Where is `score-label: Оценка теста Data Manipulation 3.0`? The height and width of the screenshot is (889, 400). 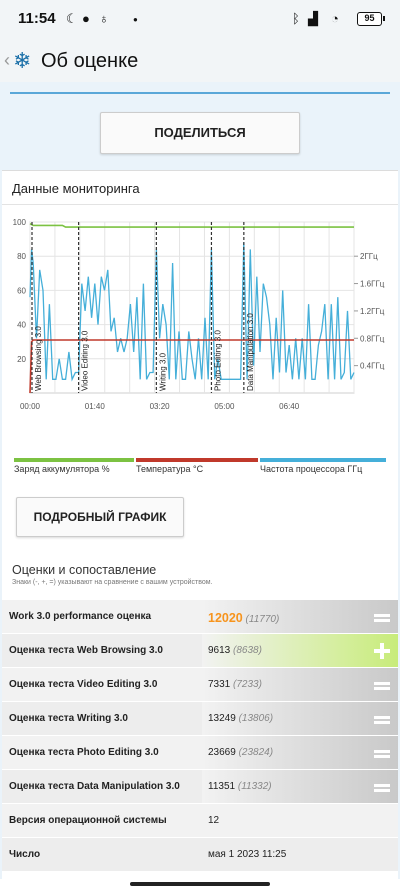
score-label: Оценка теста Data Manipulation 3.0 is located at coordinates (94, 786).